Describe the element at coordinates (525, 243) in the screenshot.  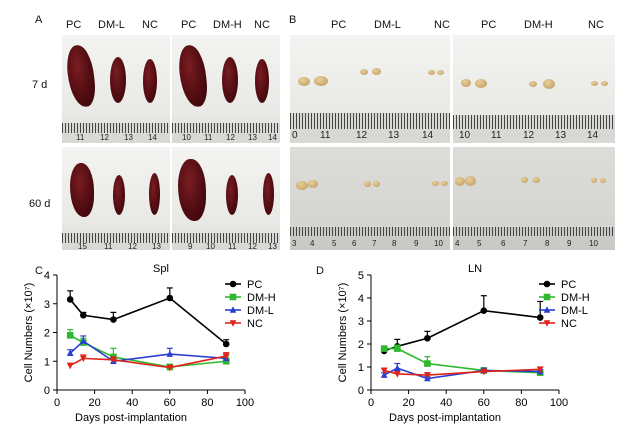
I see `ruler-number: 7` at that location.